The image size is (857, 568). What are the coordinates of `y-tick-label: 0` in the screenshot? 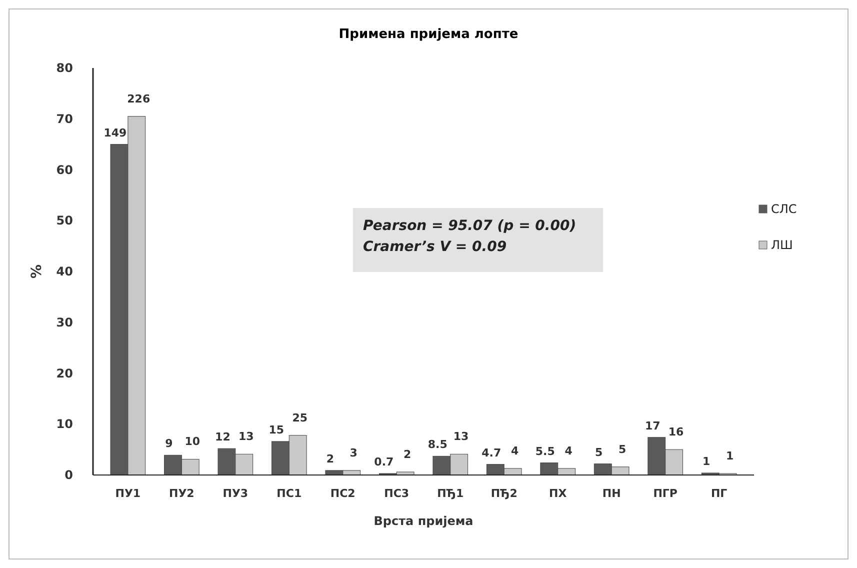 It's located at (68, 475).